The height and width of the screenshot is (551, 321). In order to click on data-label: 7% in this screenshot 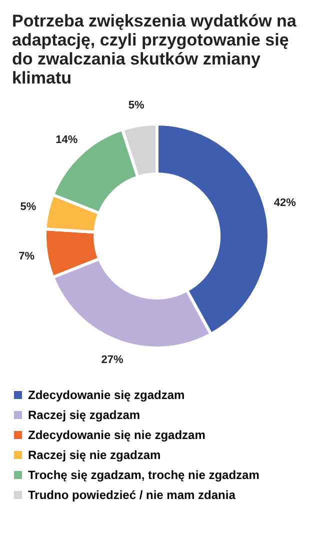, I will do `click(26, 256)`.